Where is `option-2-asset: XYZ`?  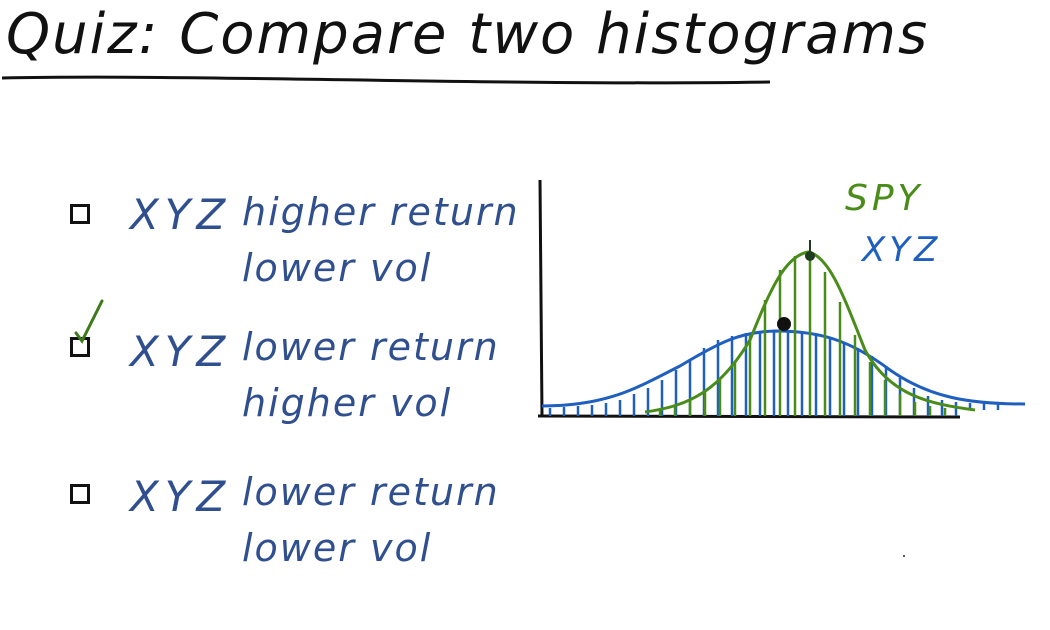 option-2-asset: XYZ is located at coordinates (181, 351).